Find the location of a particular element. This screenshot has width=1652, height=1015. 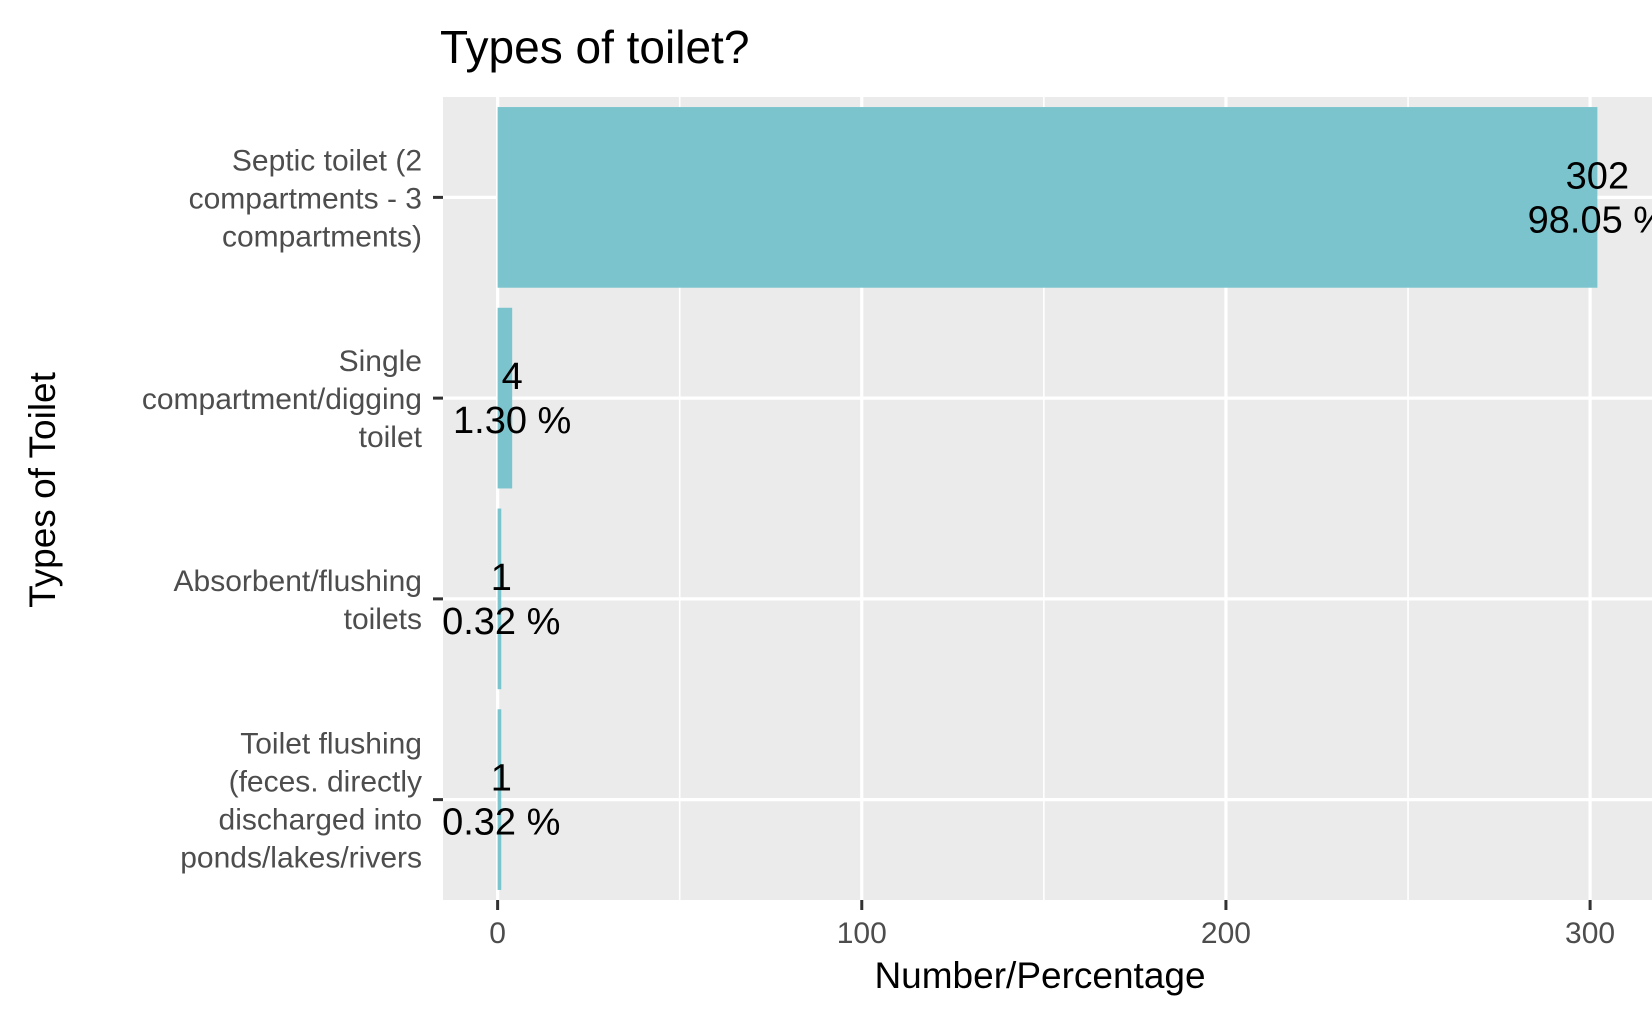

x-tick-label: 0 is located at coordinates (497, 933).